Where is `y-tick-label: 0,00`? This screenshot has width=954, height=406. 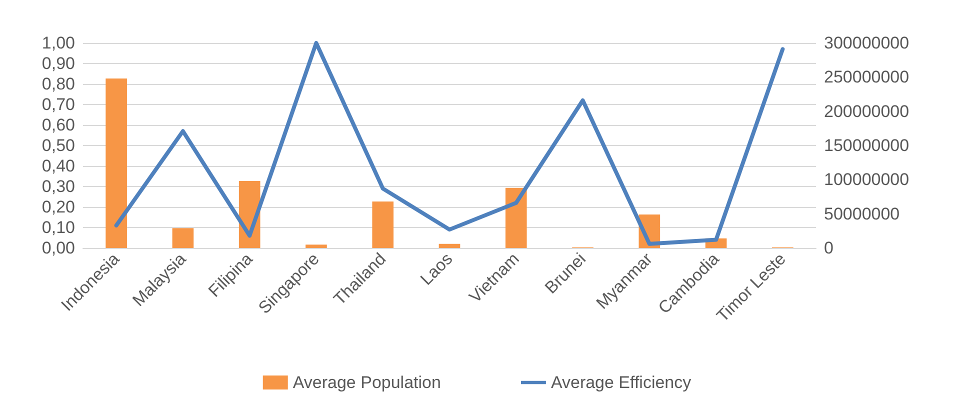
y-tick-label: 0,00 is located at coordinates (58, 248).